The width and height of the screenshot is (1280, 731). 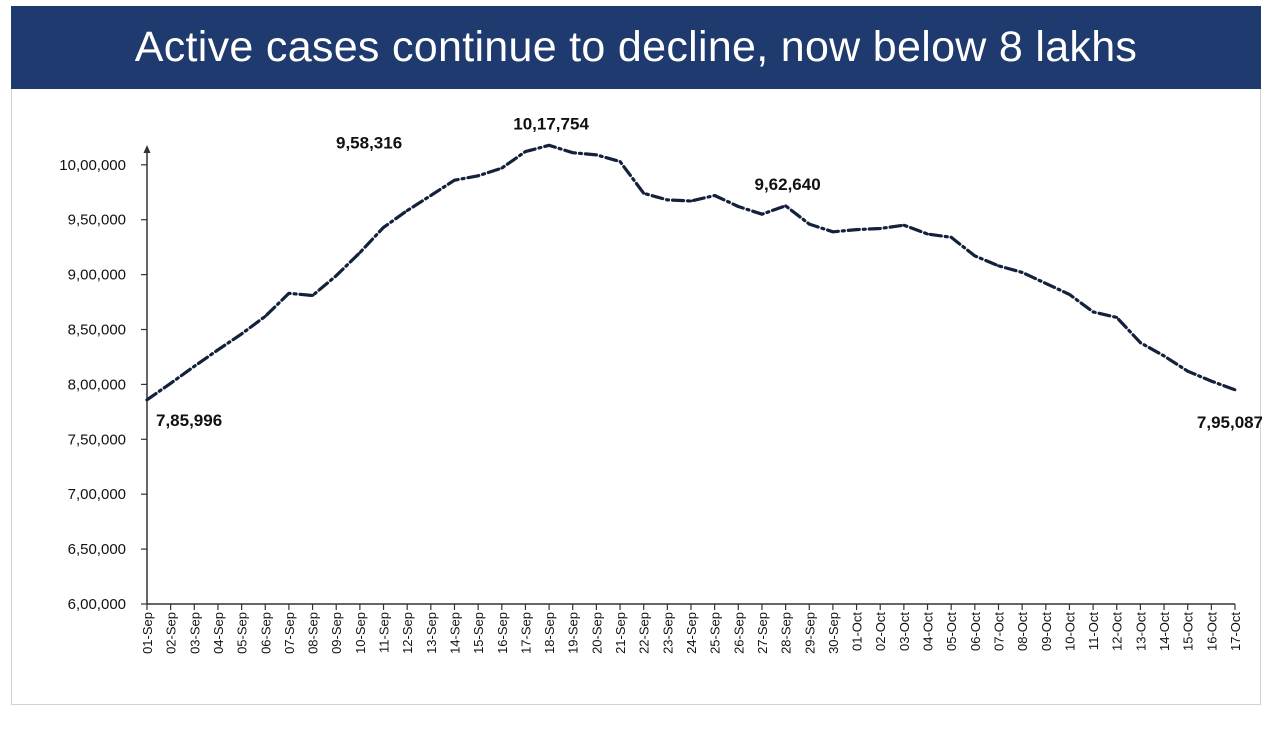 I want to click on y-tick-label: 10,00,000, so click(x=92, y=165).